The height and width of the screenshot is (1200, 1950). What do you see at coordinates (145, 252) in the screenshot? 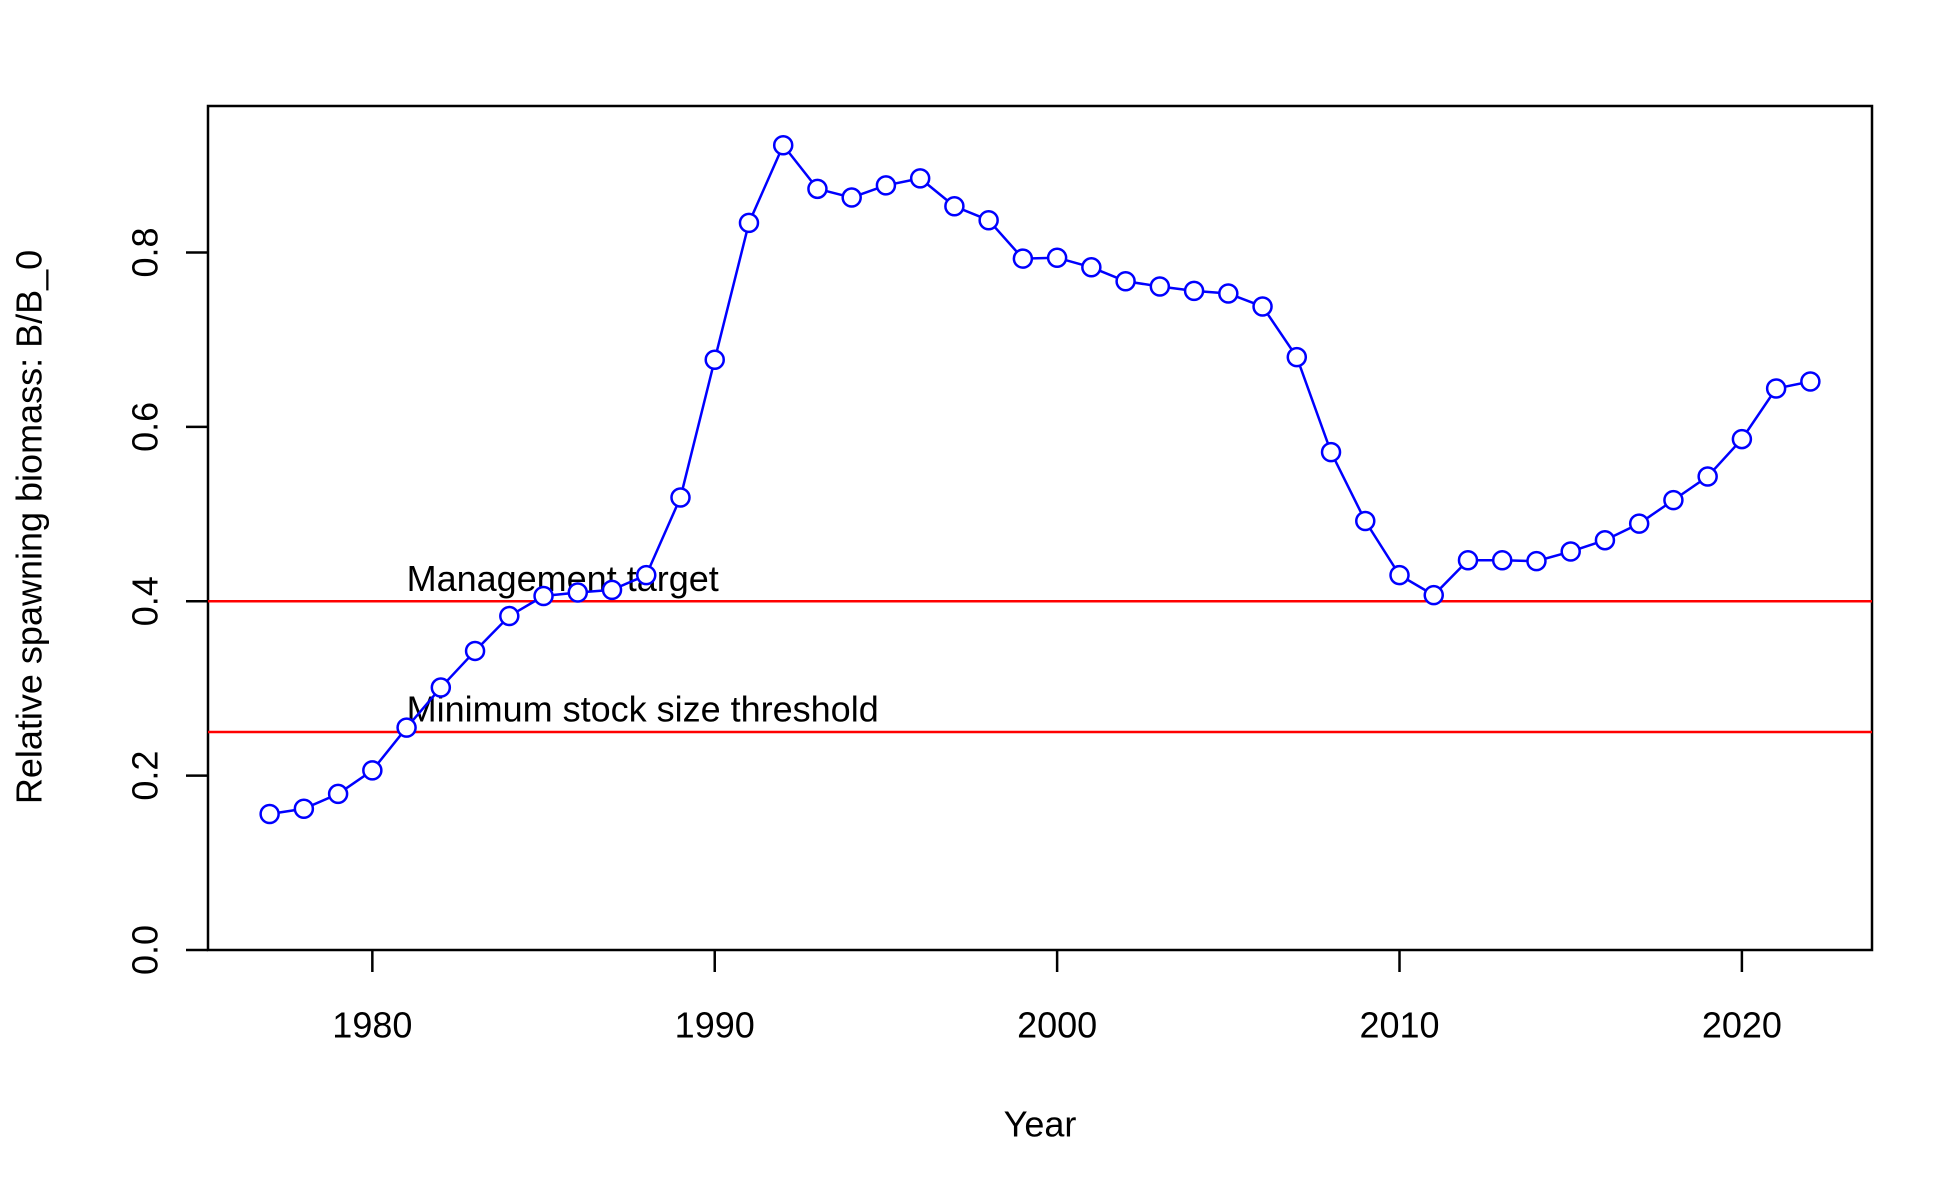
I see `y-tick-label: 0.8` at bounding box center [145, 252].